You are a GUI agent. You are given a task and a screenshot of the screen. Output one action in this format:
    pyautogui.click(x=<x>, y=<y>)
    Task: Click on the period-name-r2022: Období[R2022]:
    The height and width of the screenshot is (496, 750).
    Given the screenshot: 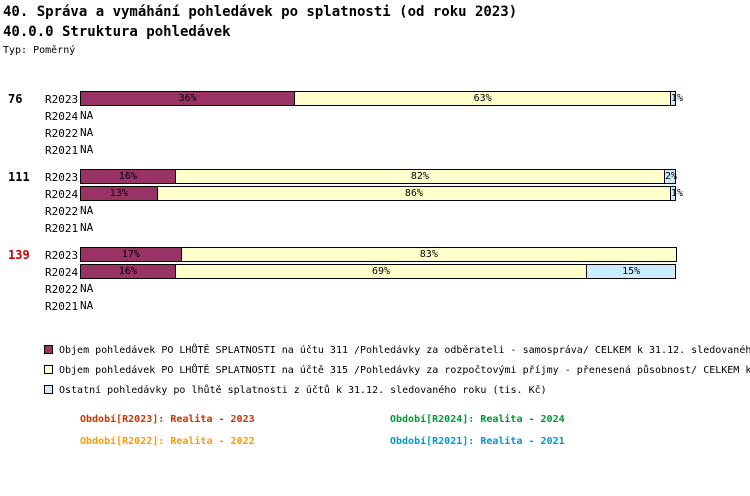 What is the action you would take?
    pyautogui.click(x=122, y=441)
    